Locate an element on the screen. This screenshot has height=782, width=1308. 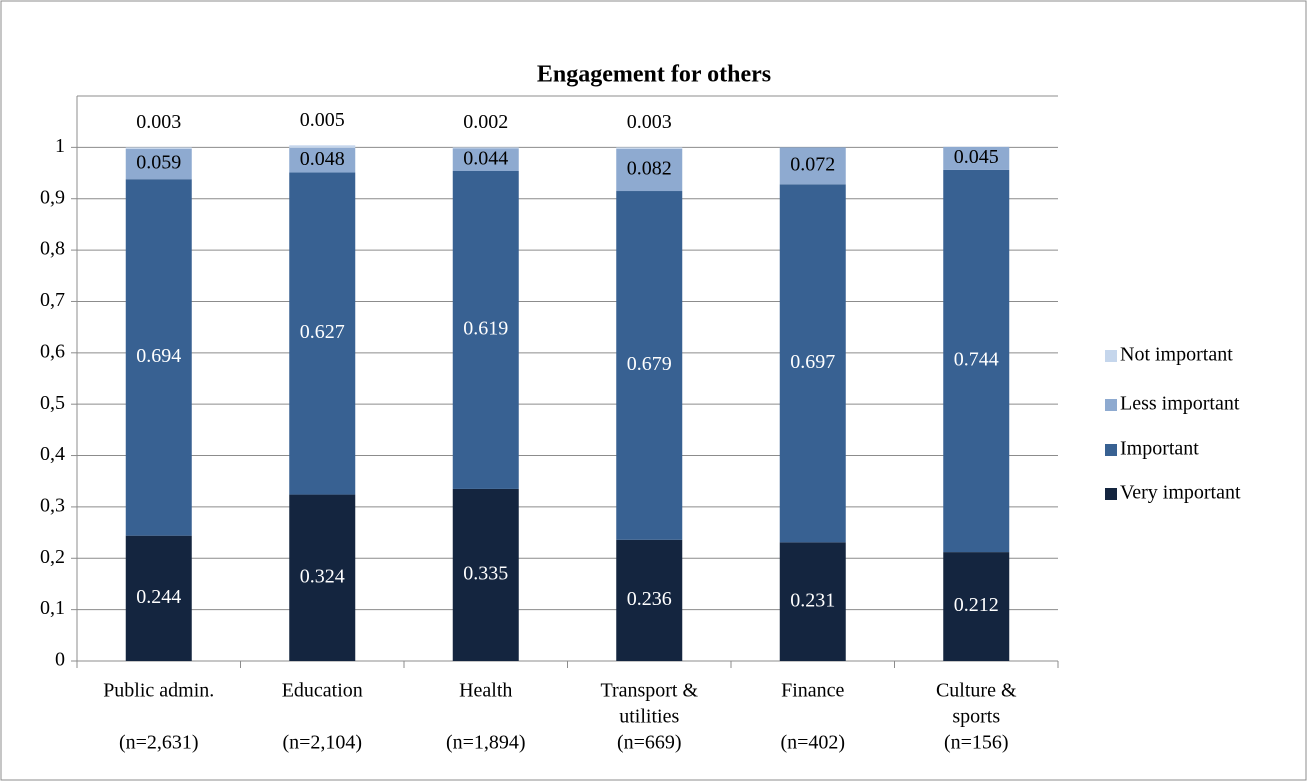
data-label: 0.697 is located at coordinates (812, 362).